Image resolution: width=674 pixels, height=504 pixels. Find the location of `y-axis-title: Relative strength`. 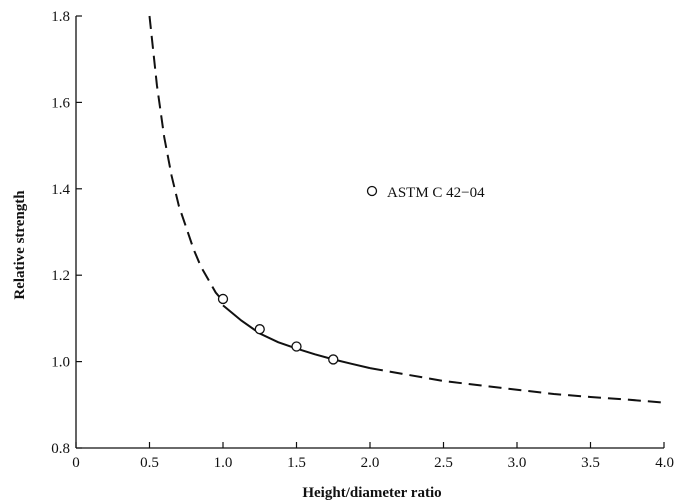

y-axis-title: Relative strength is located at coordinates (20, 245).